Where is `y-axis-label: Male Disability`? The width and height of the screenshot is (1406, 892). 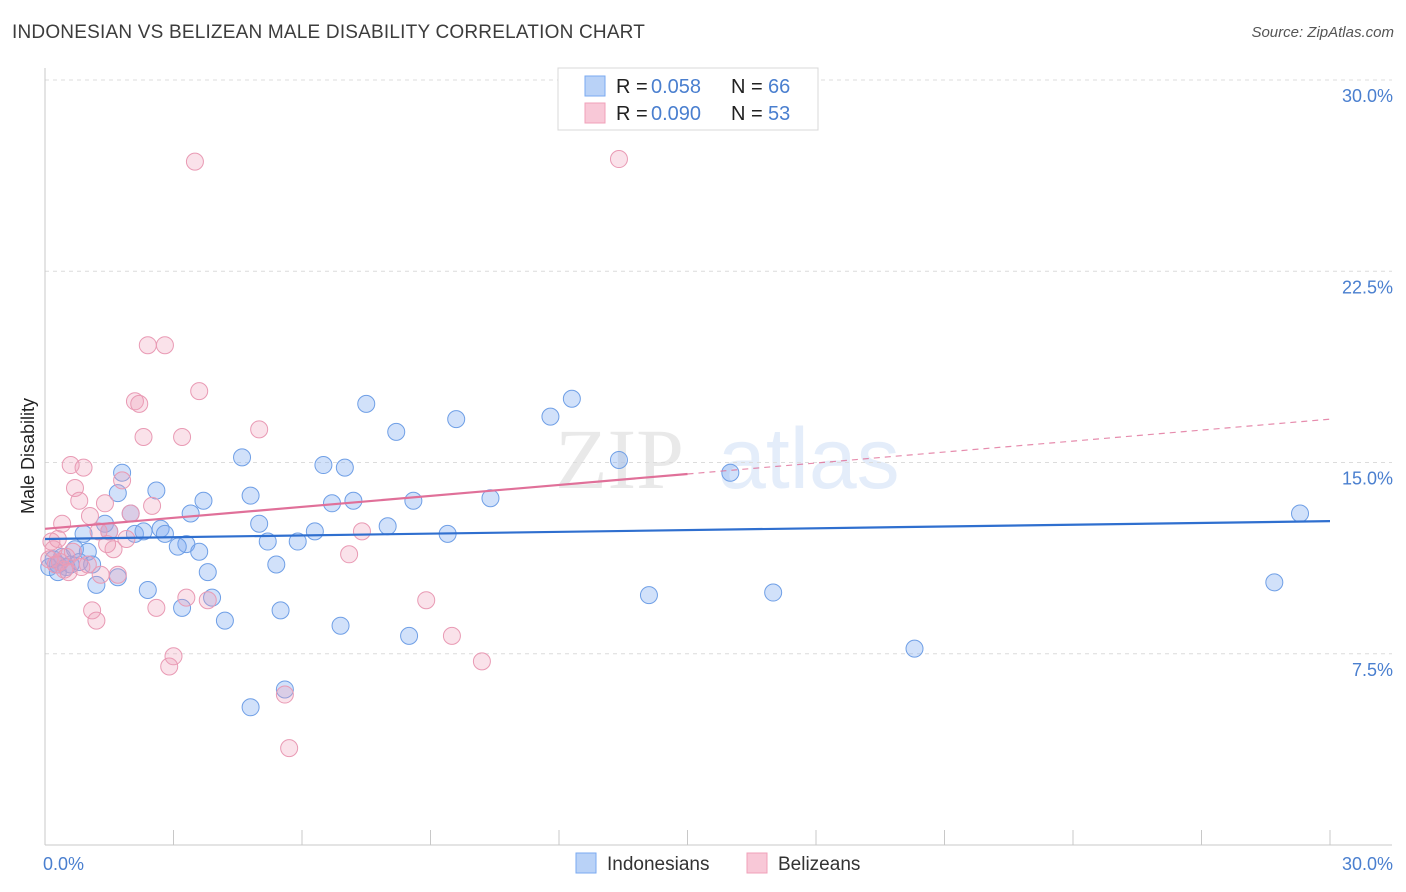 y-axis-label: Male Disability is located at coordinates (28, 456).